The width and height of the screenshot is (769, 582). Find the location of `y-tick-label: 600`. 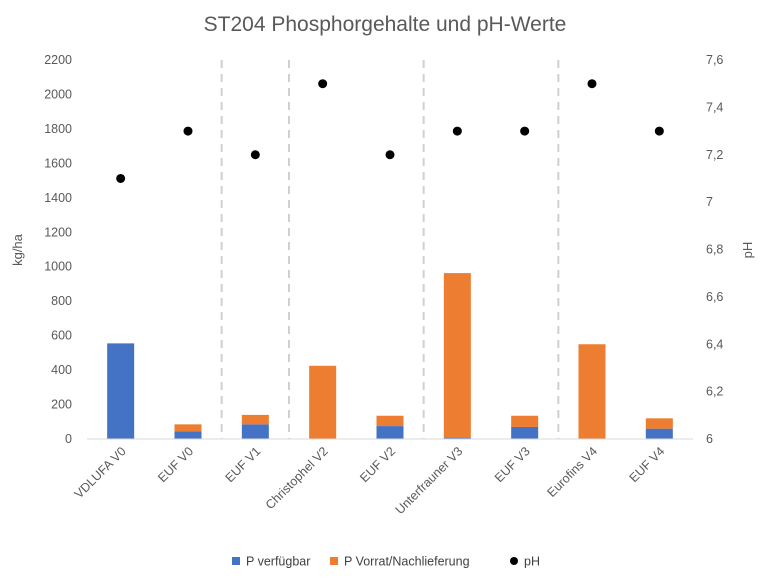

y-tick-label: 600 is located at coordinates (61, 336).